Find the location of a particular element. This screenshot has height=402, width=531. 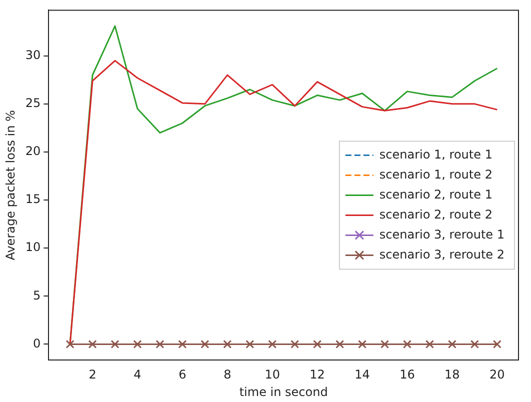

legend-label: scenario 1, route 1 is located at coordinates (435, 154).